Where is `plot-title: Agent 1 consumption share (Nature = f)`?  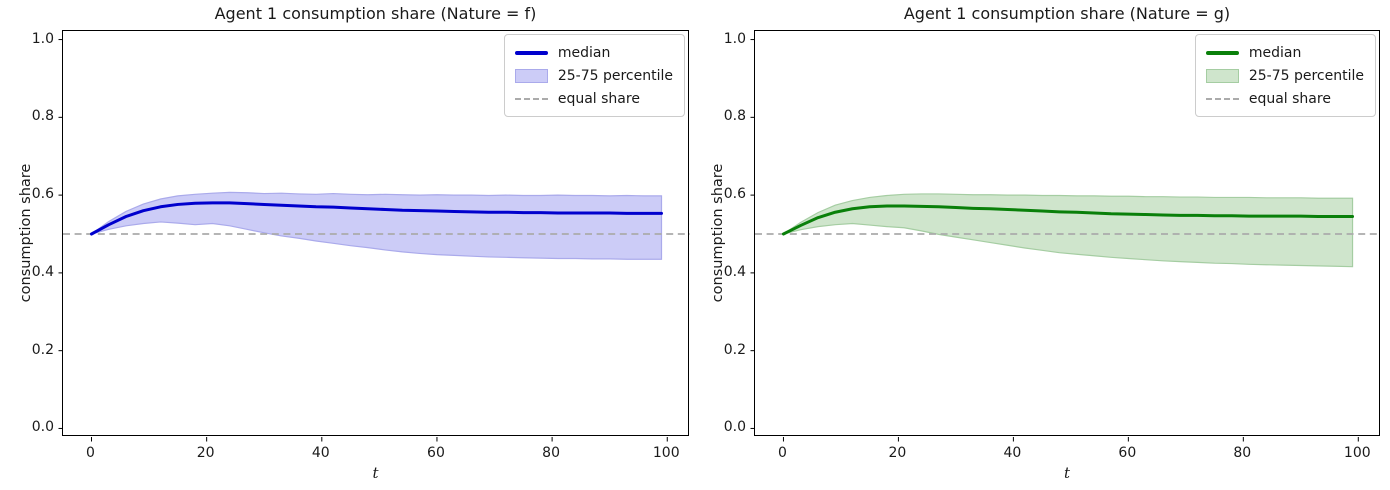
plot-title: Agent 1 consumption share (Nature = f) is located at coordinates (375, 13).